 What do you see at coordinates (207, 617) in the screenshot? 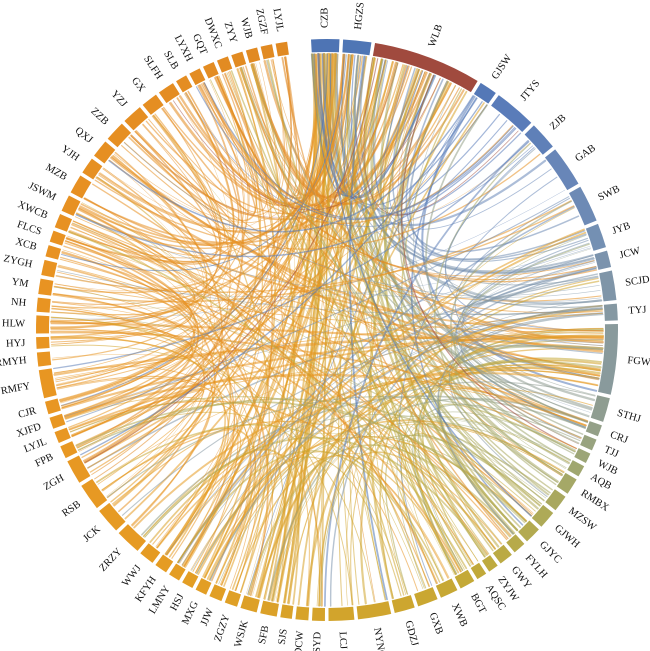
I see `label-jjw-38: JJW` at bounding box center [207, 617].